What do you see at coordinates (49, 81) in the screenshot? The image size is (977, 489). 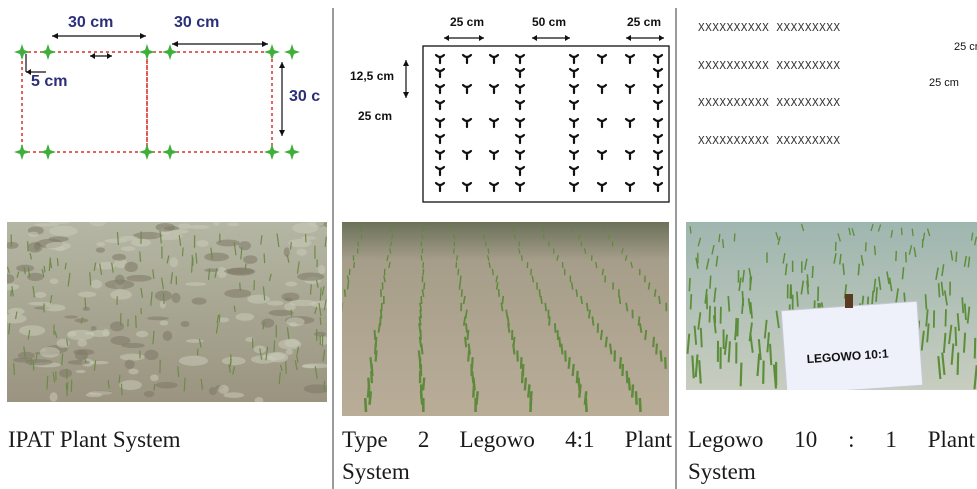 I see `ipat-dim-small: 5 cm` at bounding box center [49, 81].